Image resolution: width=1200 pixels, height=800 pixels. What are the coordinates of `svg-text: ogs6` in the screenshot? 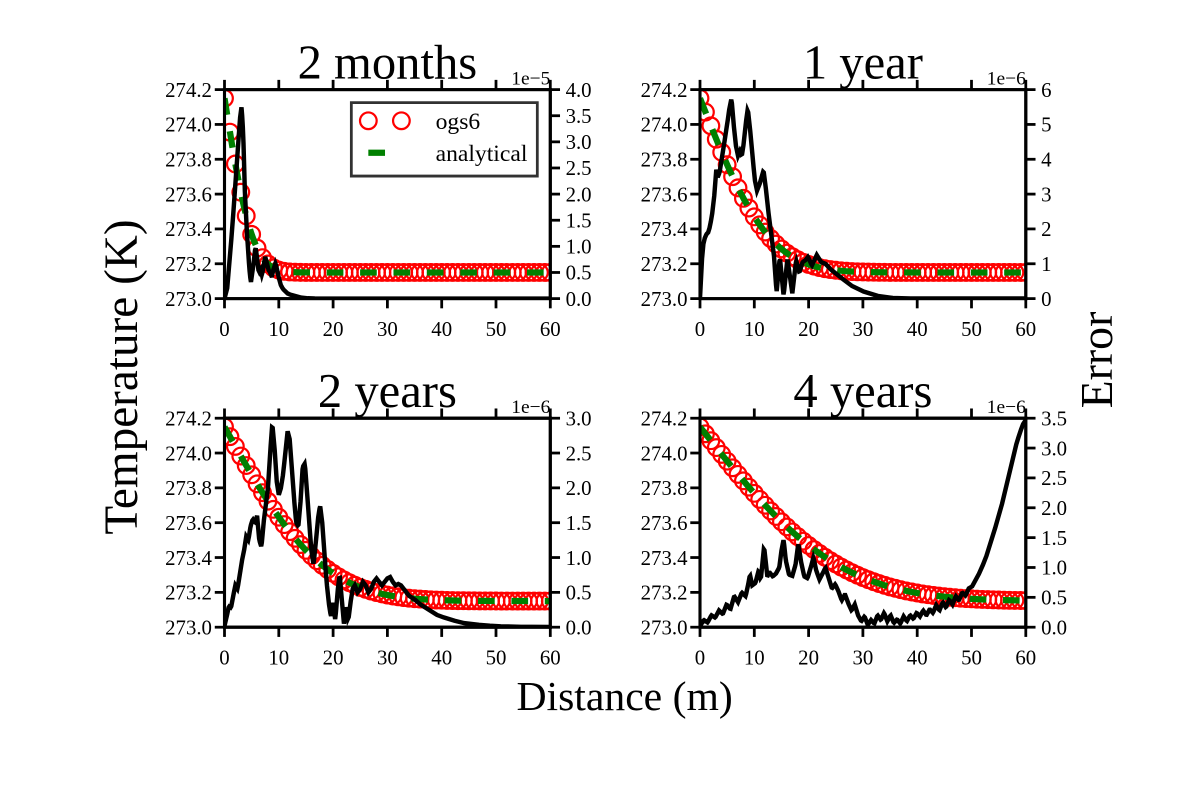 It's located at (458, 122).